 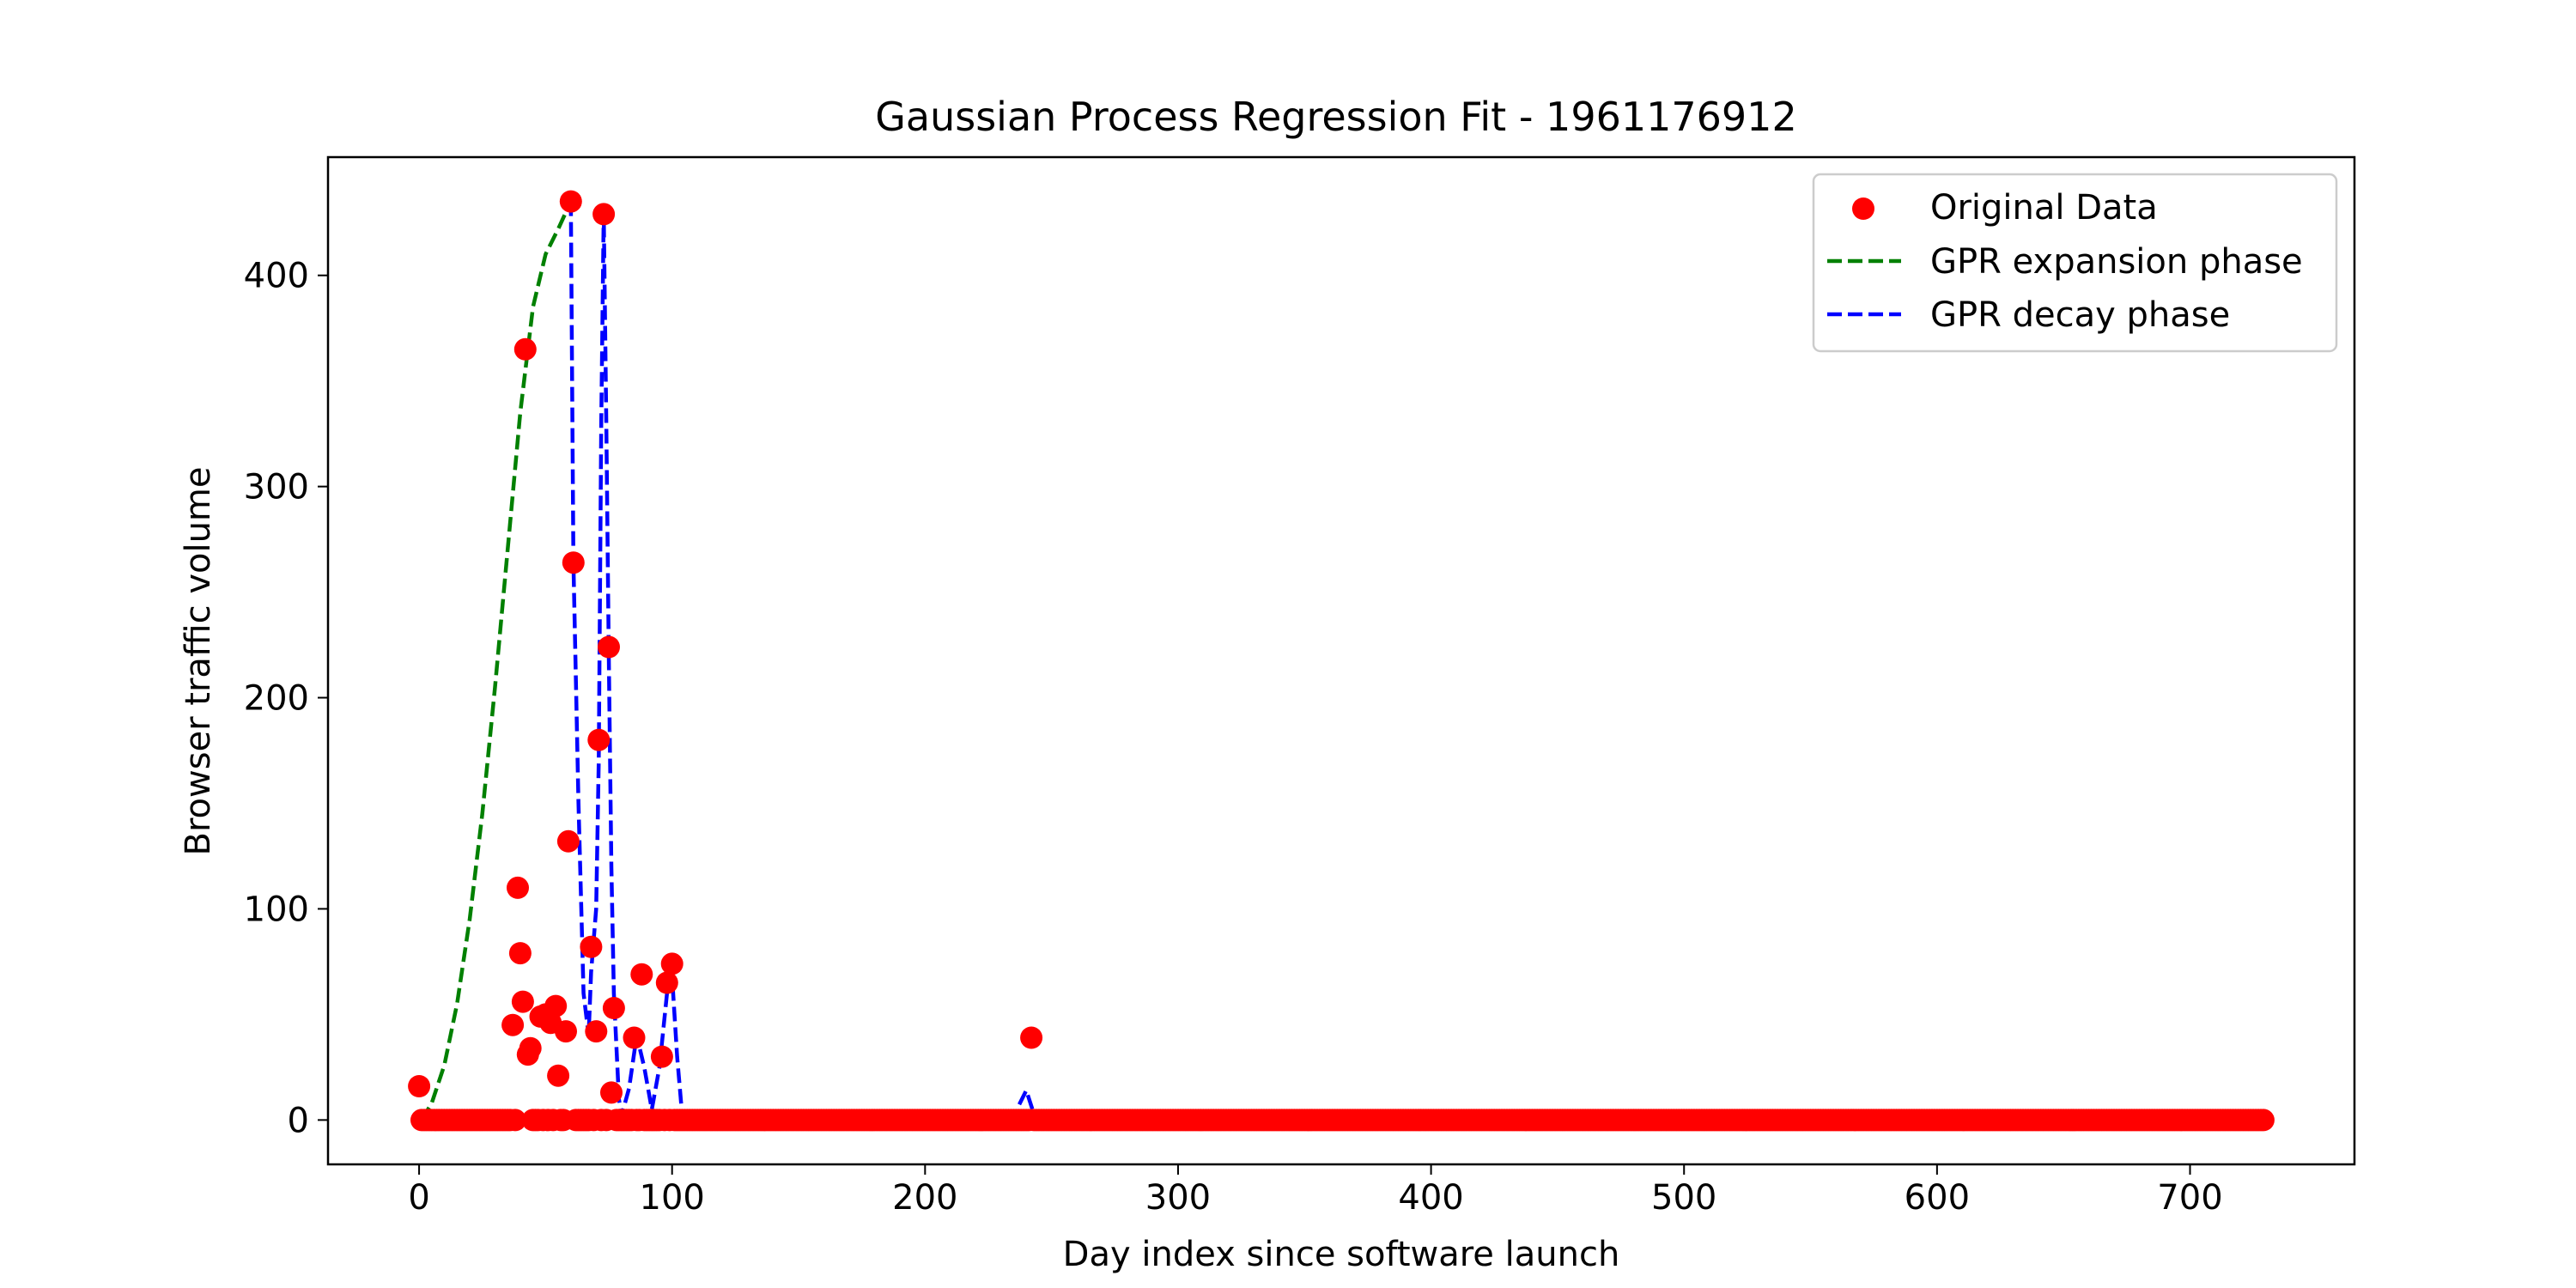 I want to click on x-axis-label: Day index since software launch, so click(x=1341, y=1254).